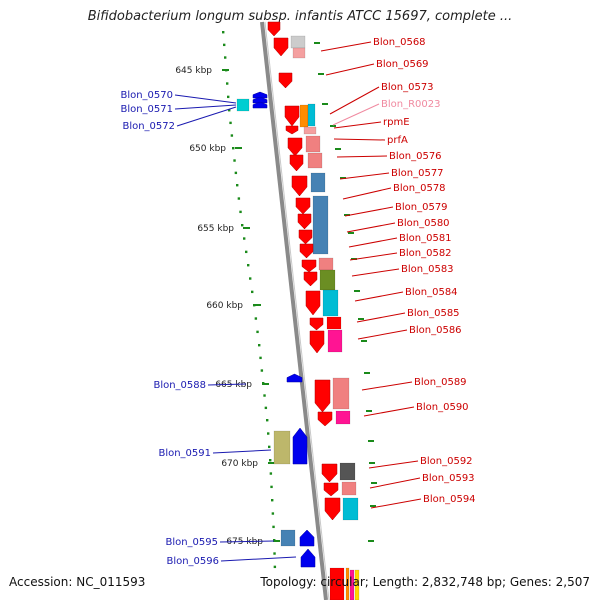 This screenshot has width=600, height=600. What do you see at coordinates (425, 253) in the screenshot?
I see `gene-label: Blon_0582` at bounding box center [425, 253].